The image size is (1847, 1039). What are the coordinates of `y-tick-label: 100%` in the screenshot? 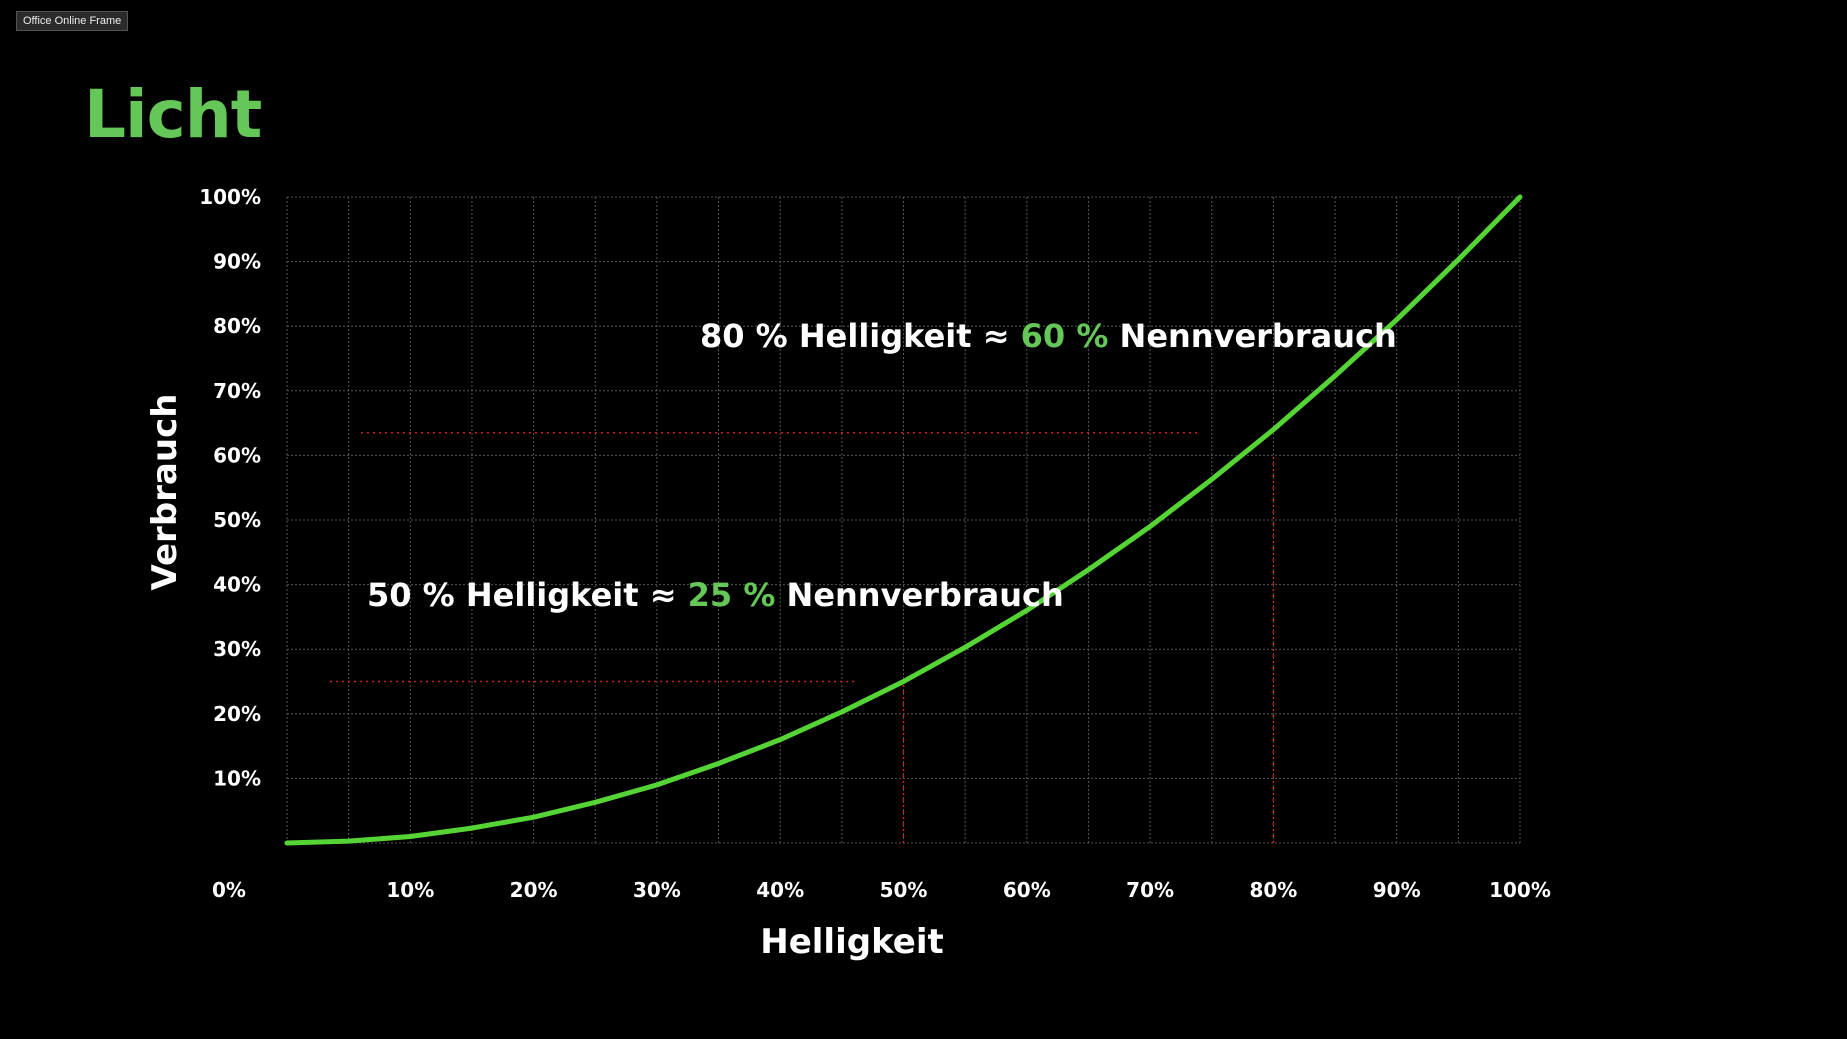 It's located at (230, 197).